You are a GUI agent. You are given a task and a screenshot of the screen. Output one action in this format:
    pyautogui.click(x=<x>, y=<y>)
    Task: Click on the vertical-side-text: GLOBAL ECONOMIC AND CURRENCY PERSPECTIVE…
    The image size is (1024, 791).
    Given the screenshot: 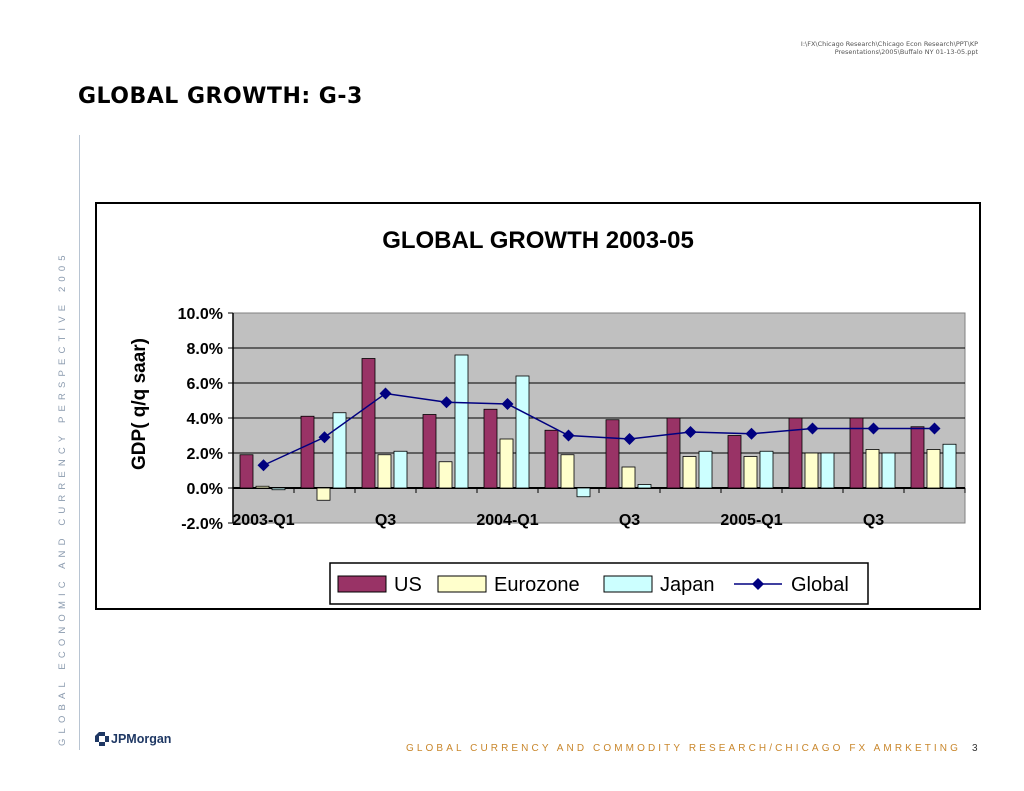 What is the action you would take?
    pyautogui.click(x=62, y=498)
    